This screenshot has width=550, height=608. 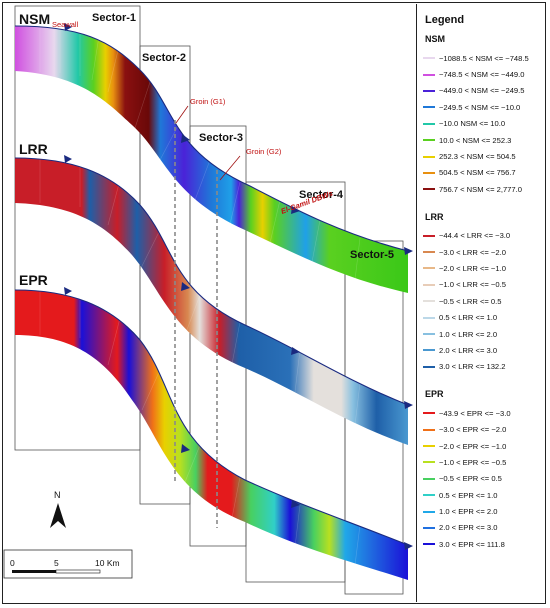 I want to click on legend-item: 0.5 < LRR <= 1.0, so click(x=484, y=317).